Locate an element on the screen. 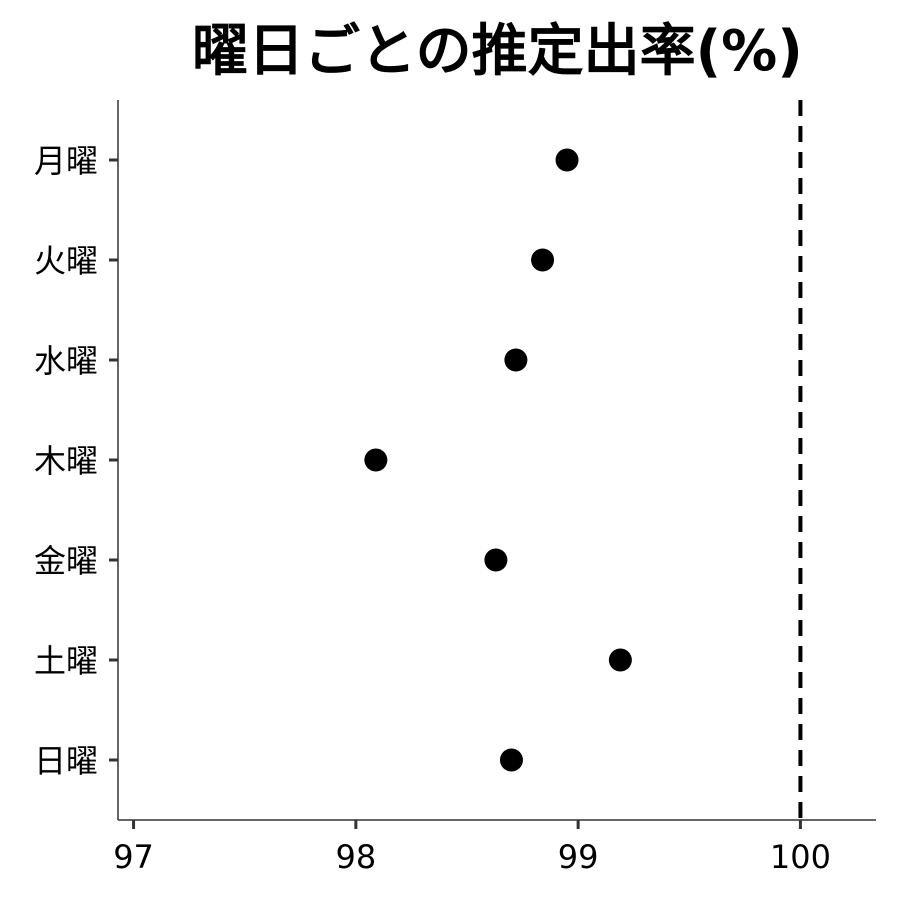 The height and width of the screenshot is (900, 900). x-tick-label: 100 is located at coordinates (800, 857).